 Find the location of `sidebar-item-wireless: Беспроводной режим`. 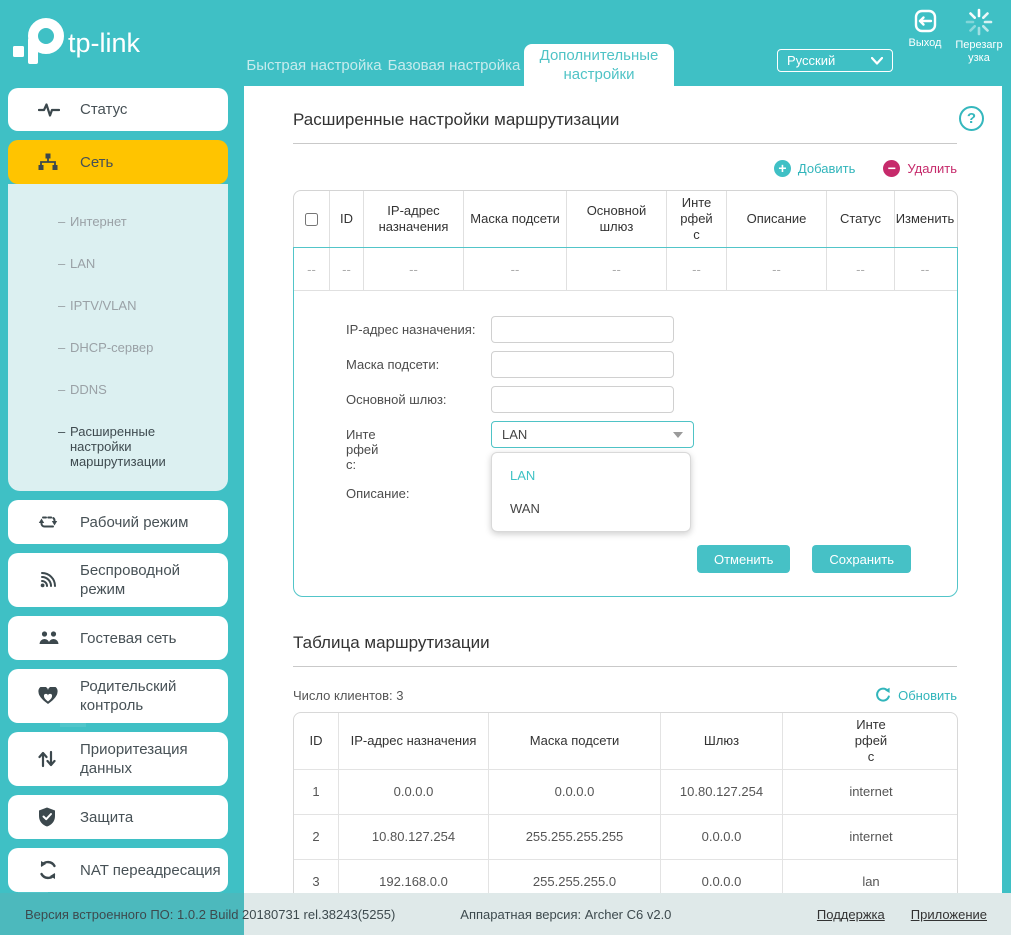

sidebar-item-wireless: Беспроводной режим is located at coordinates (118, 580).